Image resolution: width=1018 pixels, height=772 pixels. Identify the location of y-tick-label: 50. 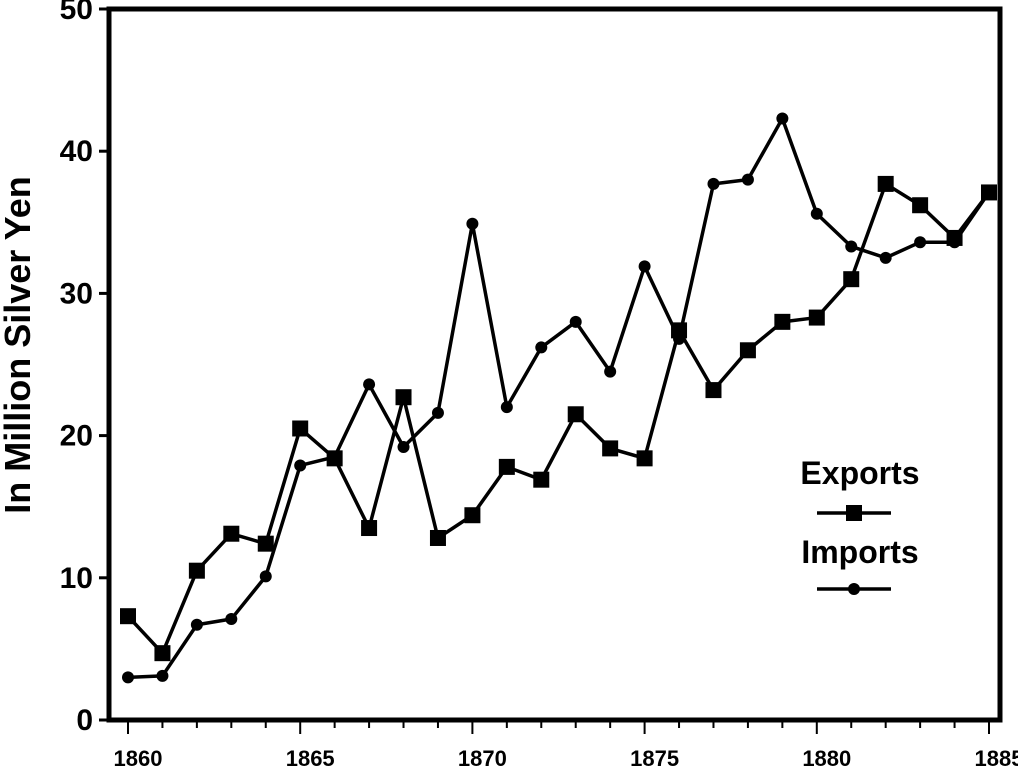
(76, 13).